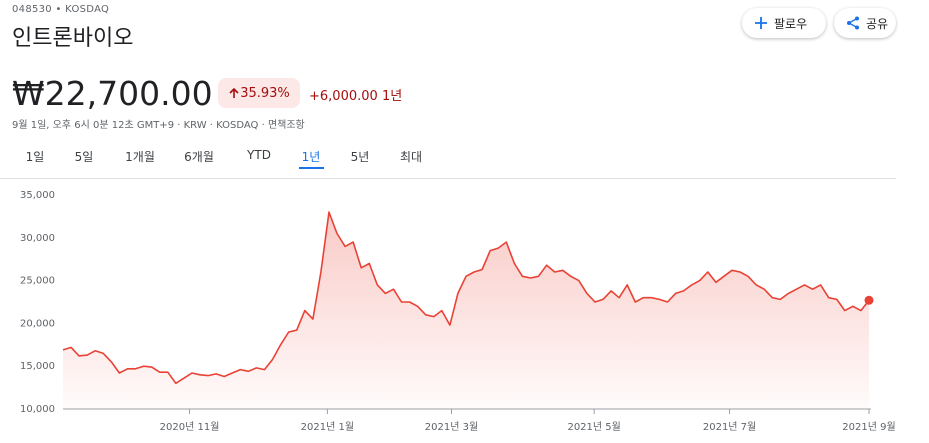 This screenshot has height=443, width=929. Describe the element at coordinates (259, 155) in the screenshot. I see `range-tab: YTD` at that location.